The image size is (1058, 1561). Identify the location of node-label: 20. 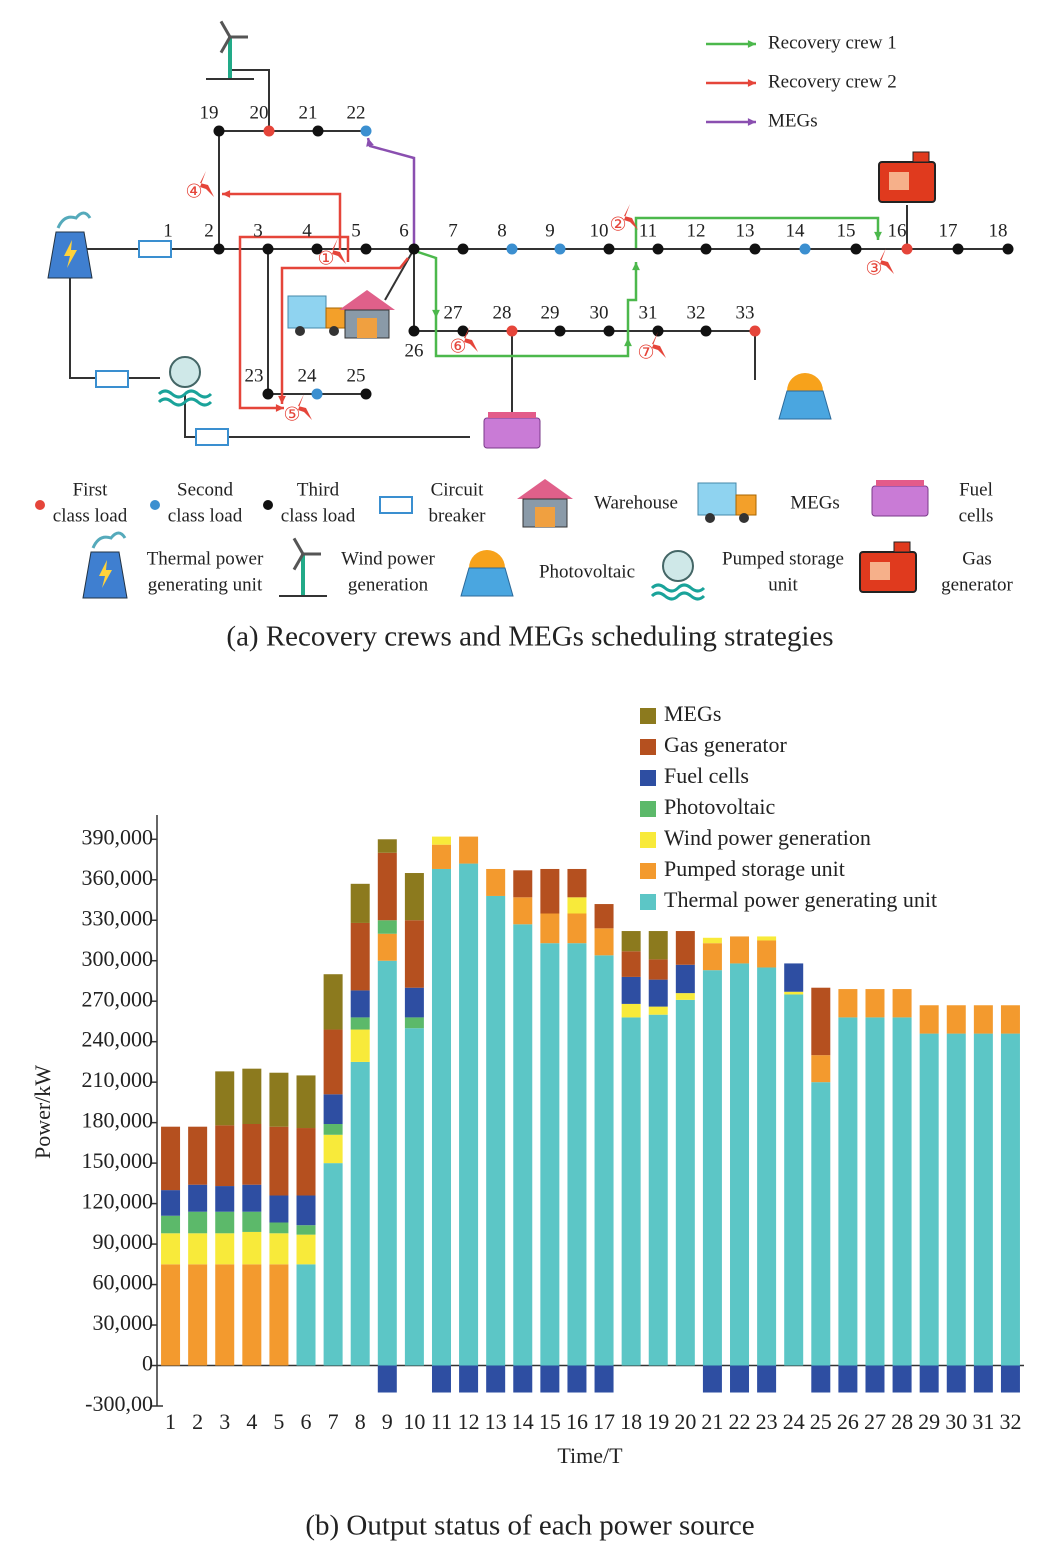
(259, 112).